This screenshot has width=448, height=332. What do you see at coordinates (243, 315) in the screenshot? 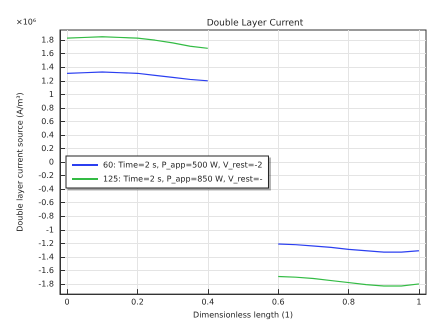
I see `x-axis-title: Dimensionless length (1)` at bounding box center [243, 315].